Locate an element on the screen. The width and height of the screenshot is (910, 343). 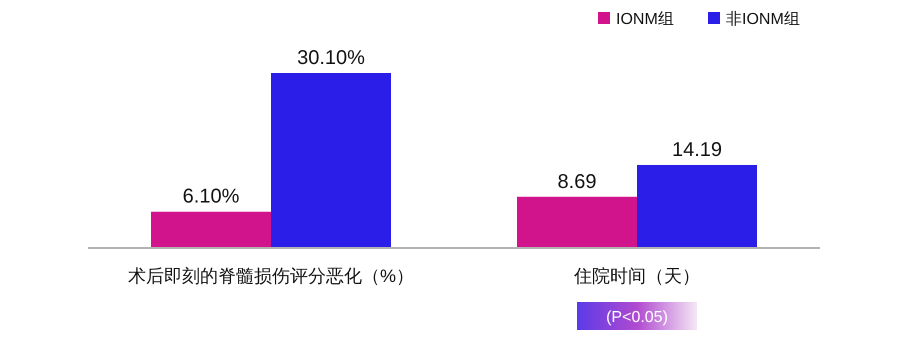
data-label: 30.10% is located at coordinates (331, 58).